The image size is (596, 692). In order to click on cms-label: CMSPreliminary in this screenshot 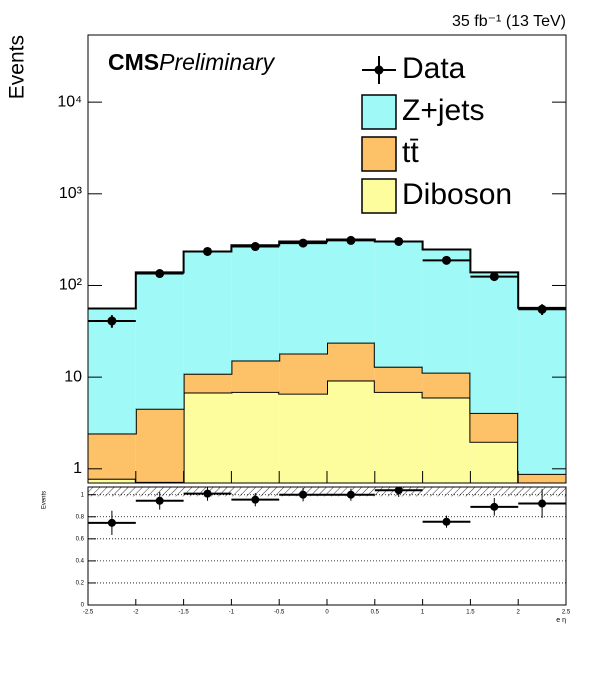, I will do `click(192, 62)`.